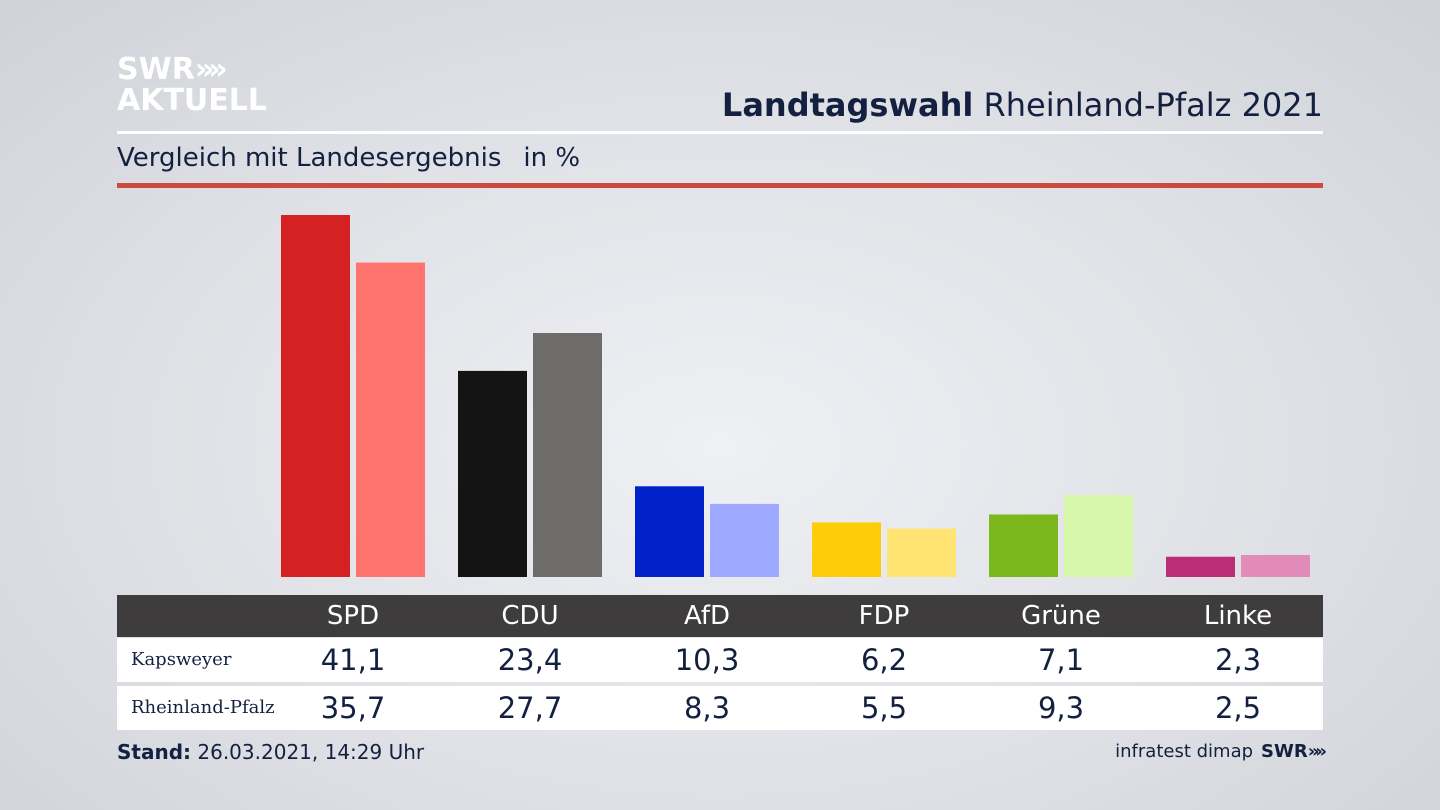 Image resolution: width=1440 pixels, height=810 pixels. What do you see at coordinates (181, 659) in the screenshot?
I see `row-label: Kapsweyer` at bounding box center [181, 659].